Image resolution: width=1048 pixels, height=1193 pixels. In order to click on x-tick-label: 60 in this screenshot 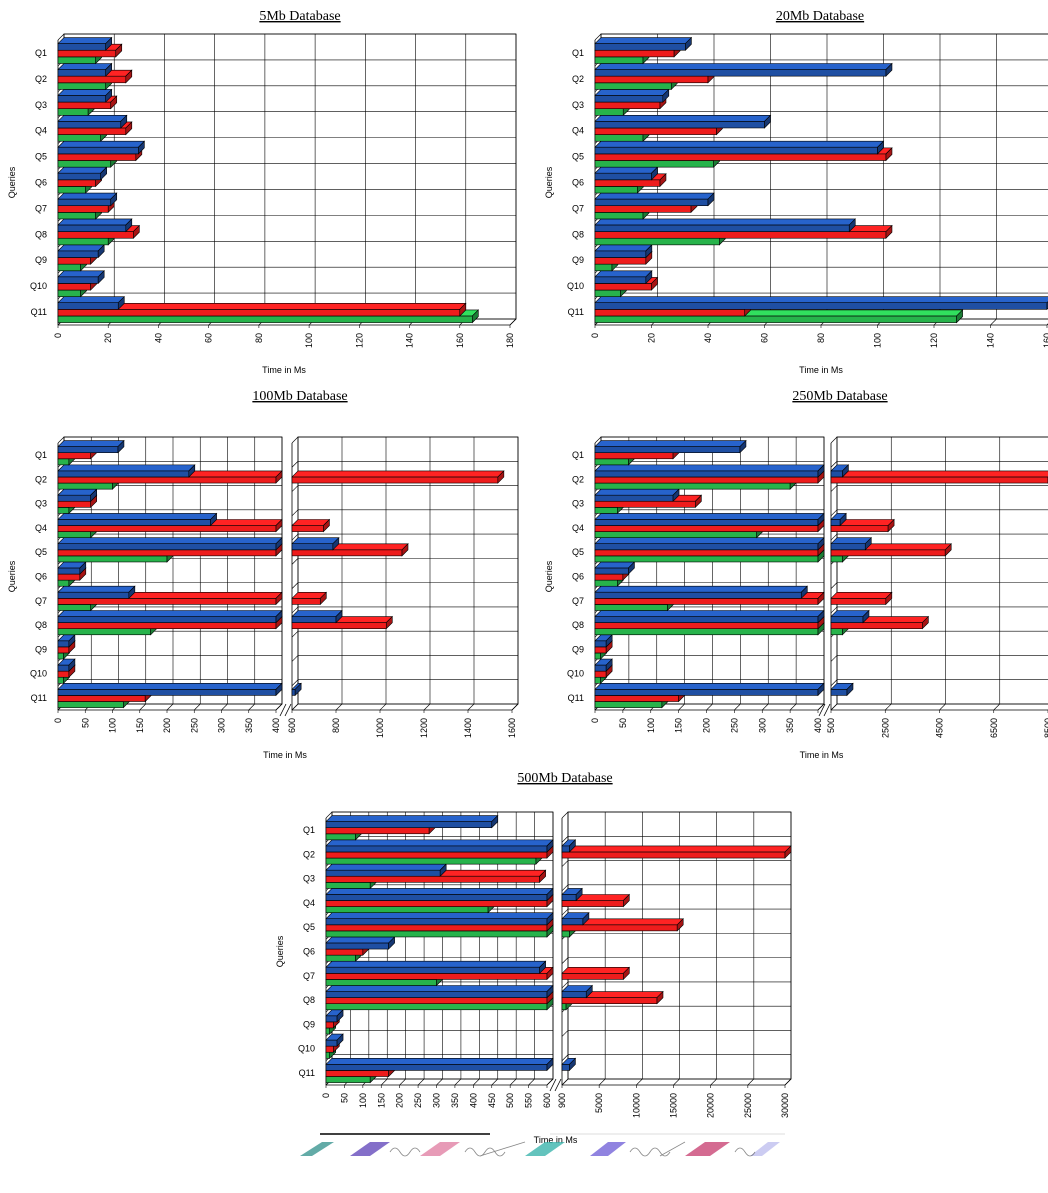, I will do `click(209, 338)`.